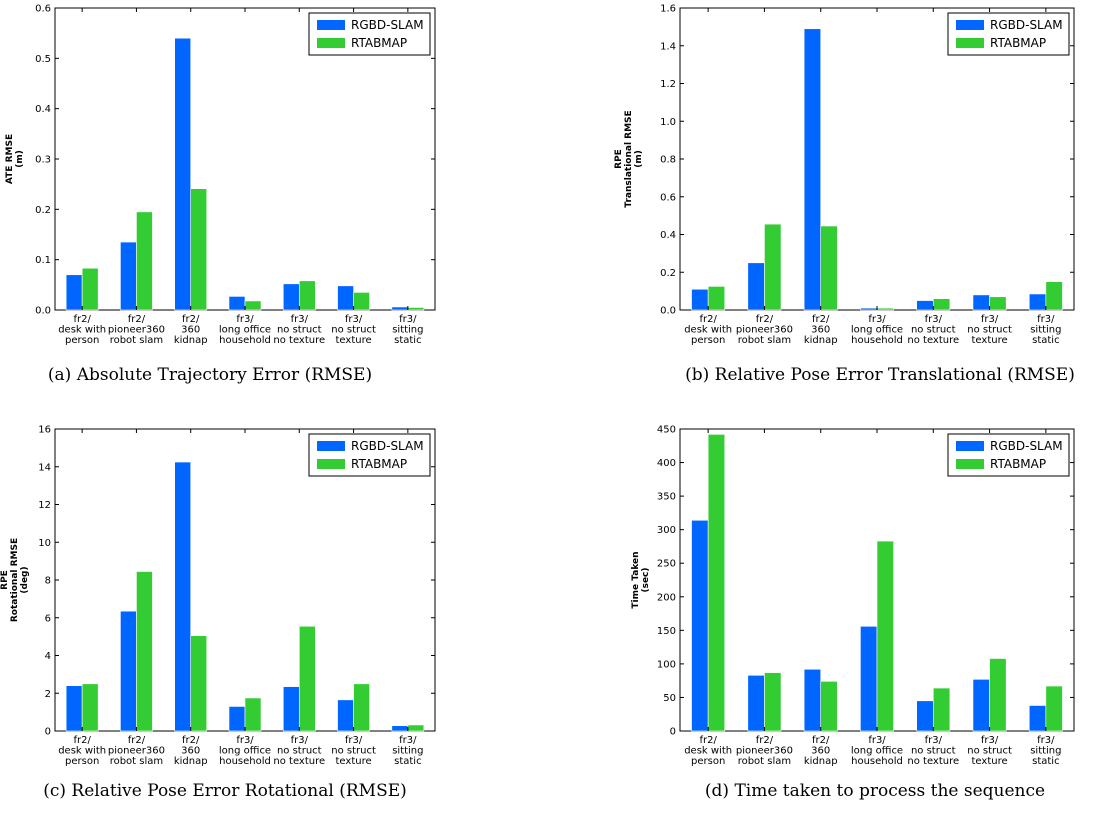 This screenshot has width=1094, height=819. Describe the element at coordinates (48, 618) in the screenshot. I see `y-tick-label: 6` at that location.